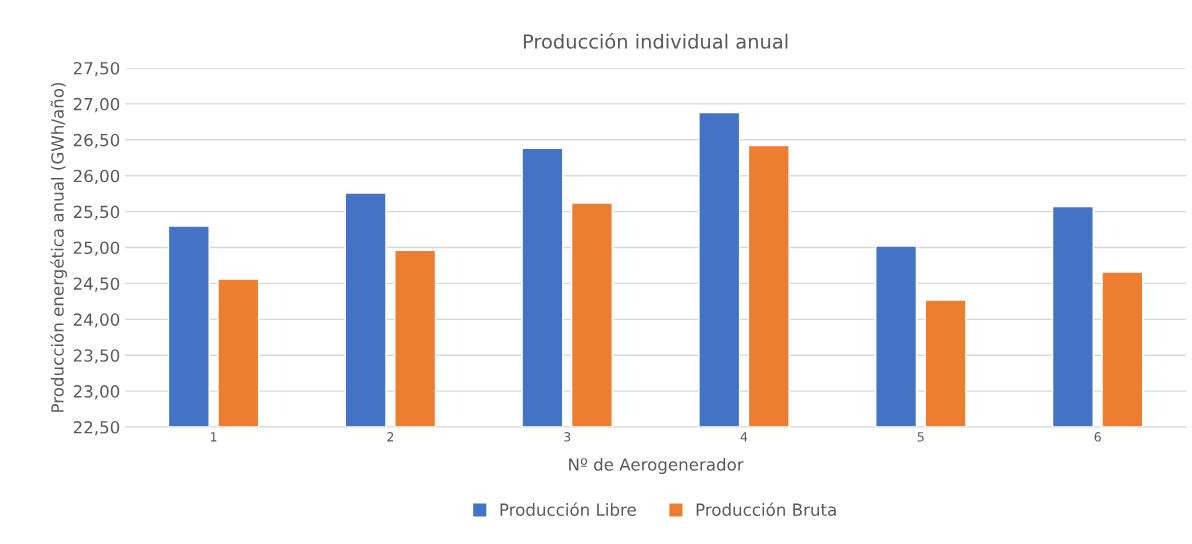 The width and height of the screenshot is (1192, 544). What do you see at coordinates (59, 247) in the screenshot?
I see `y-axis-title: Producción energética anual (GWh/año)` at bounding box center [59, 247].